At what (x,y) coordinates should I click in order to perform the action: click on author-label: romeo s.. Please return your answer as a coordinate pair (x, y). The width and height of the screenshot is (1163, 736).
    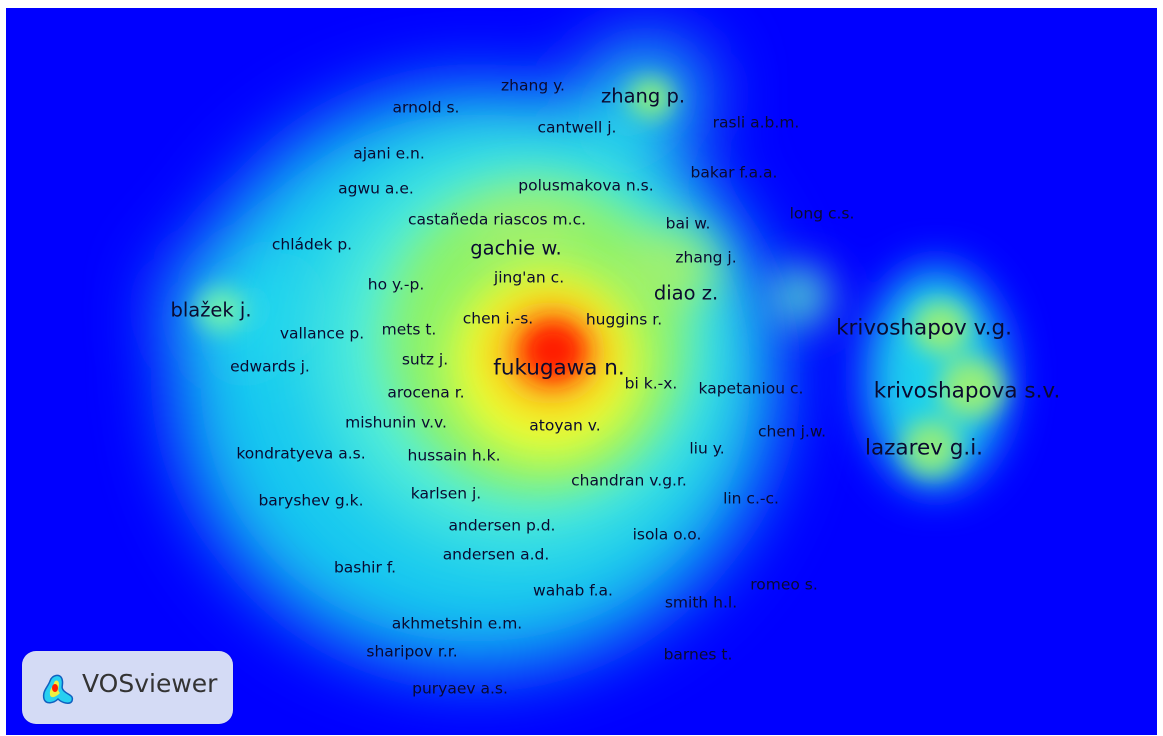
    Looking at the image, I should click on (784, 584).